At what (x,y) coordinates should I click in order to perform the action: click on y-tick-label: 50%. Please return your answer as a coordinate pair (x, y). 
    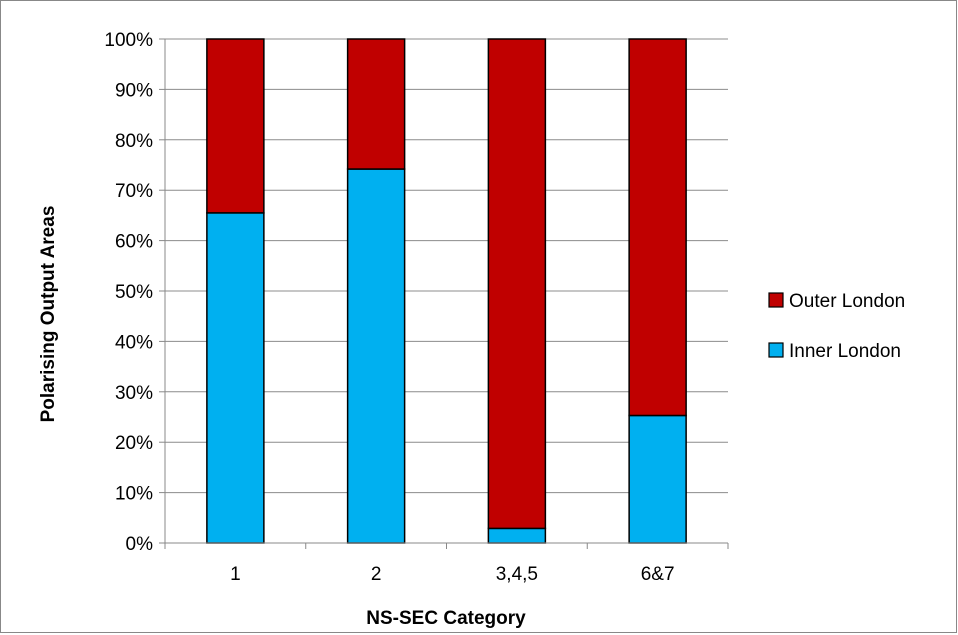
    Looking at the image, I should click on (134, 292).